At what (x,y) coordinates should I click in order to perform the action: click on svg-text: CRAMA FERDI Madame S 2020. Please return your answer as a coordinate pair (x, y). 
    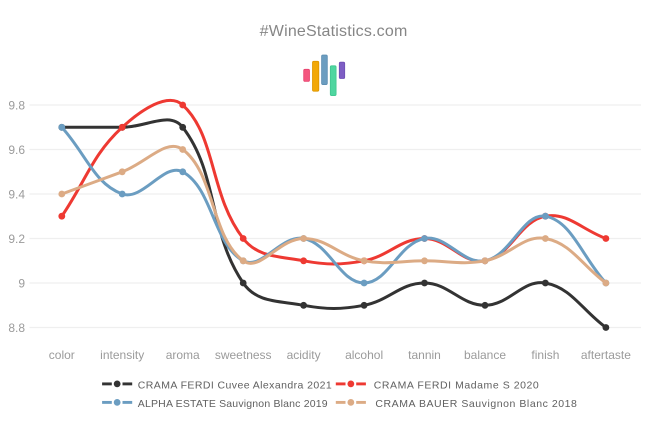
    Looking at the image, I should click on (456, 385).